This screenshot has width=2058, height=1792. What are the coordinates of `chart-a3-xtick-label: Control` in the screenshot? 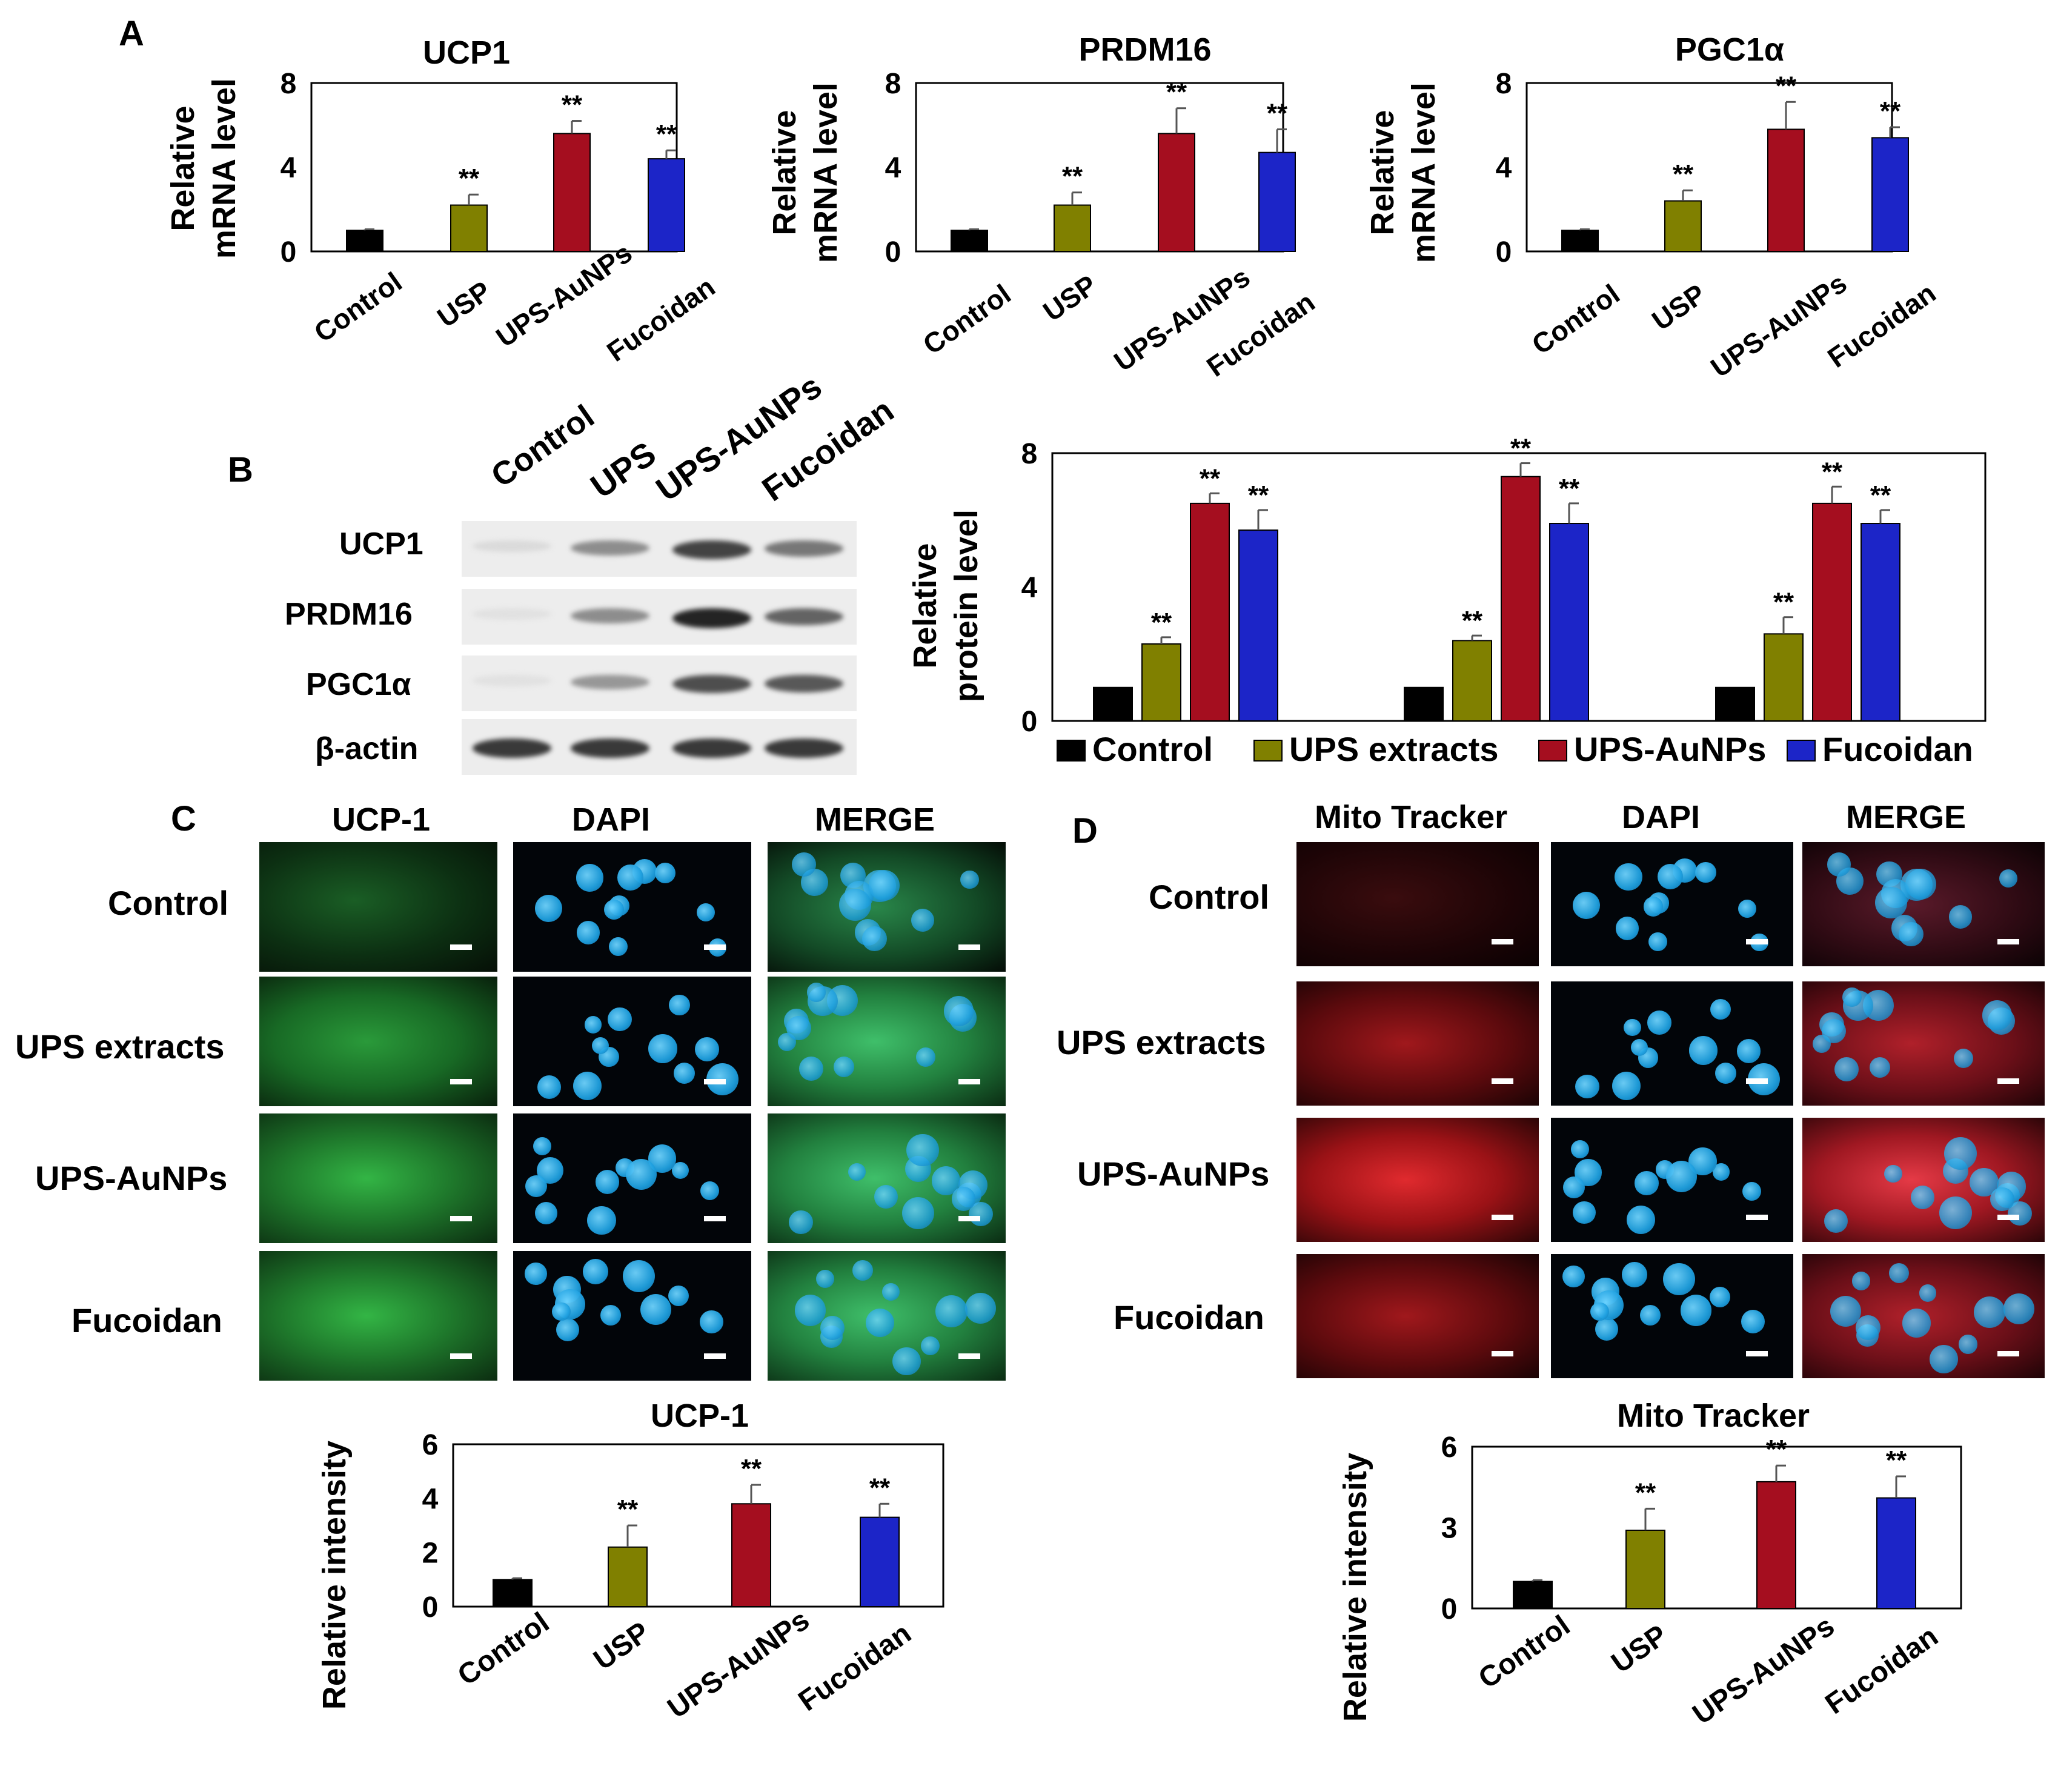 It's located at (1575, 319).